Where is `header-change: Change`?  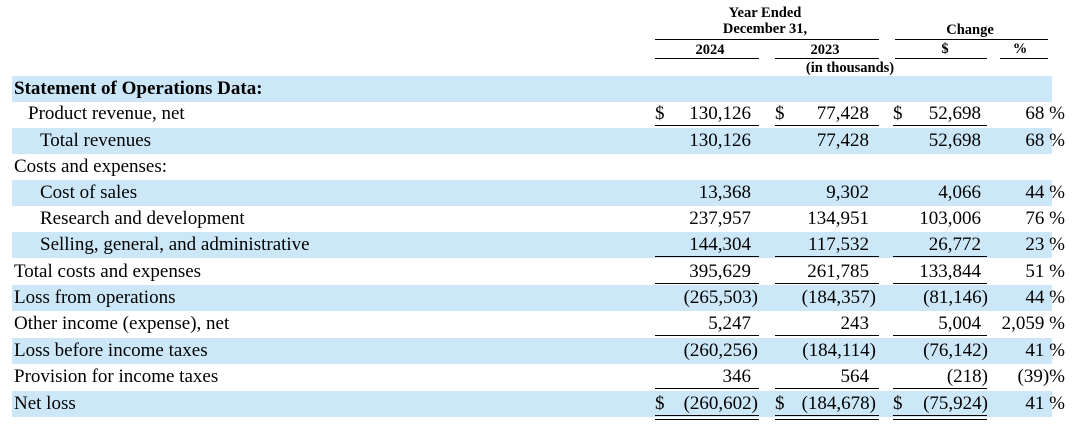
header-change: Change is located at coordinates (970, 30).